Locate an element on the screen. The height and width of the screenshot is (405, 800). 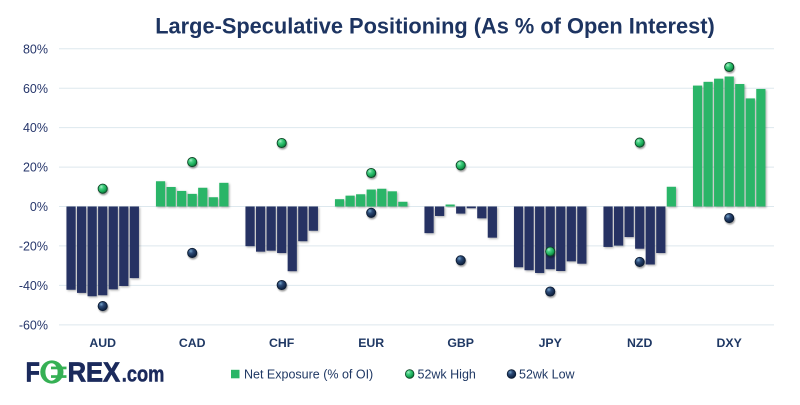
svg-text: -60% is located at coordinates (33, 326).